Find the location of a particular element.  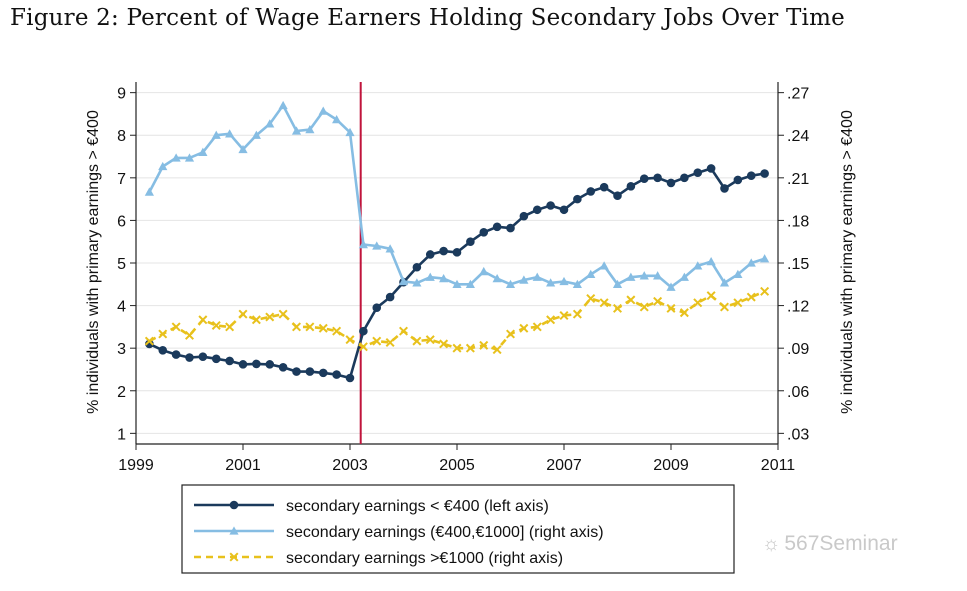

x-tick-label: 2003 is located at coordinates (350, 465).